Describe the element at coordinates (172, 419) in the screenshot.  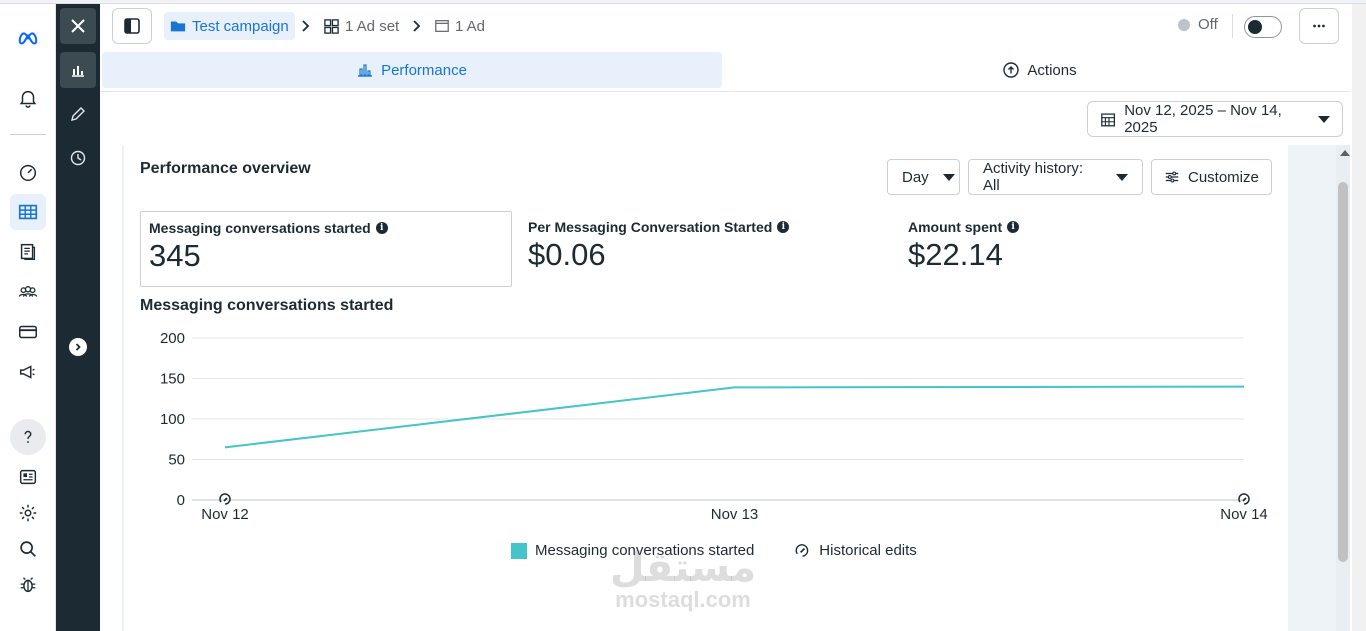
I see `y-tick-label: 100` at that location.